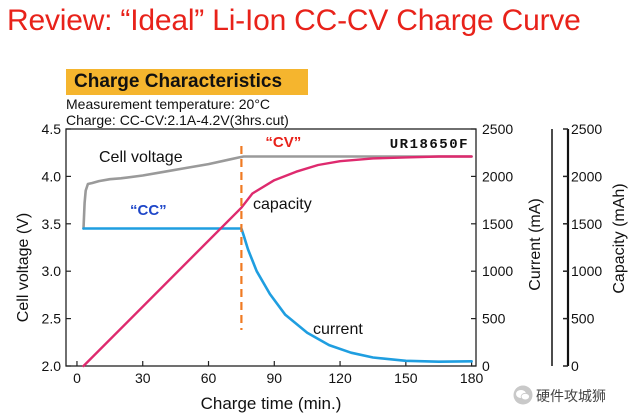 Image resolution: width=634 pixels, height=417 pixels. What do you see at coordinates (274, 378) in the screenshot?
I see `x-tick-label: 90` at bounding box center [274, 378].